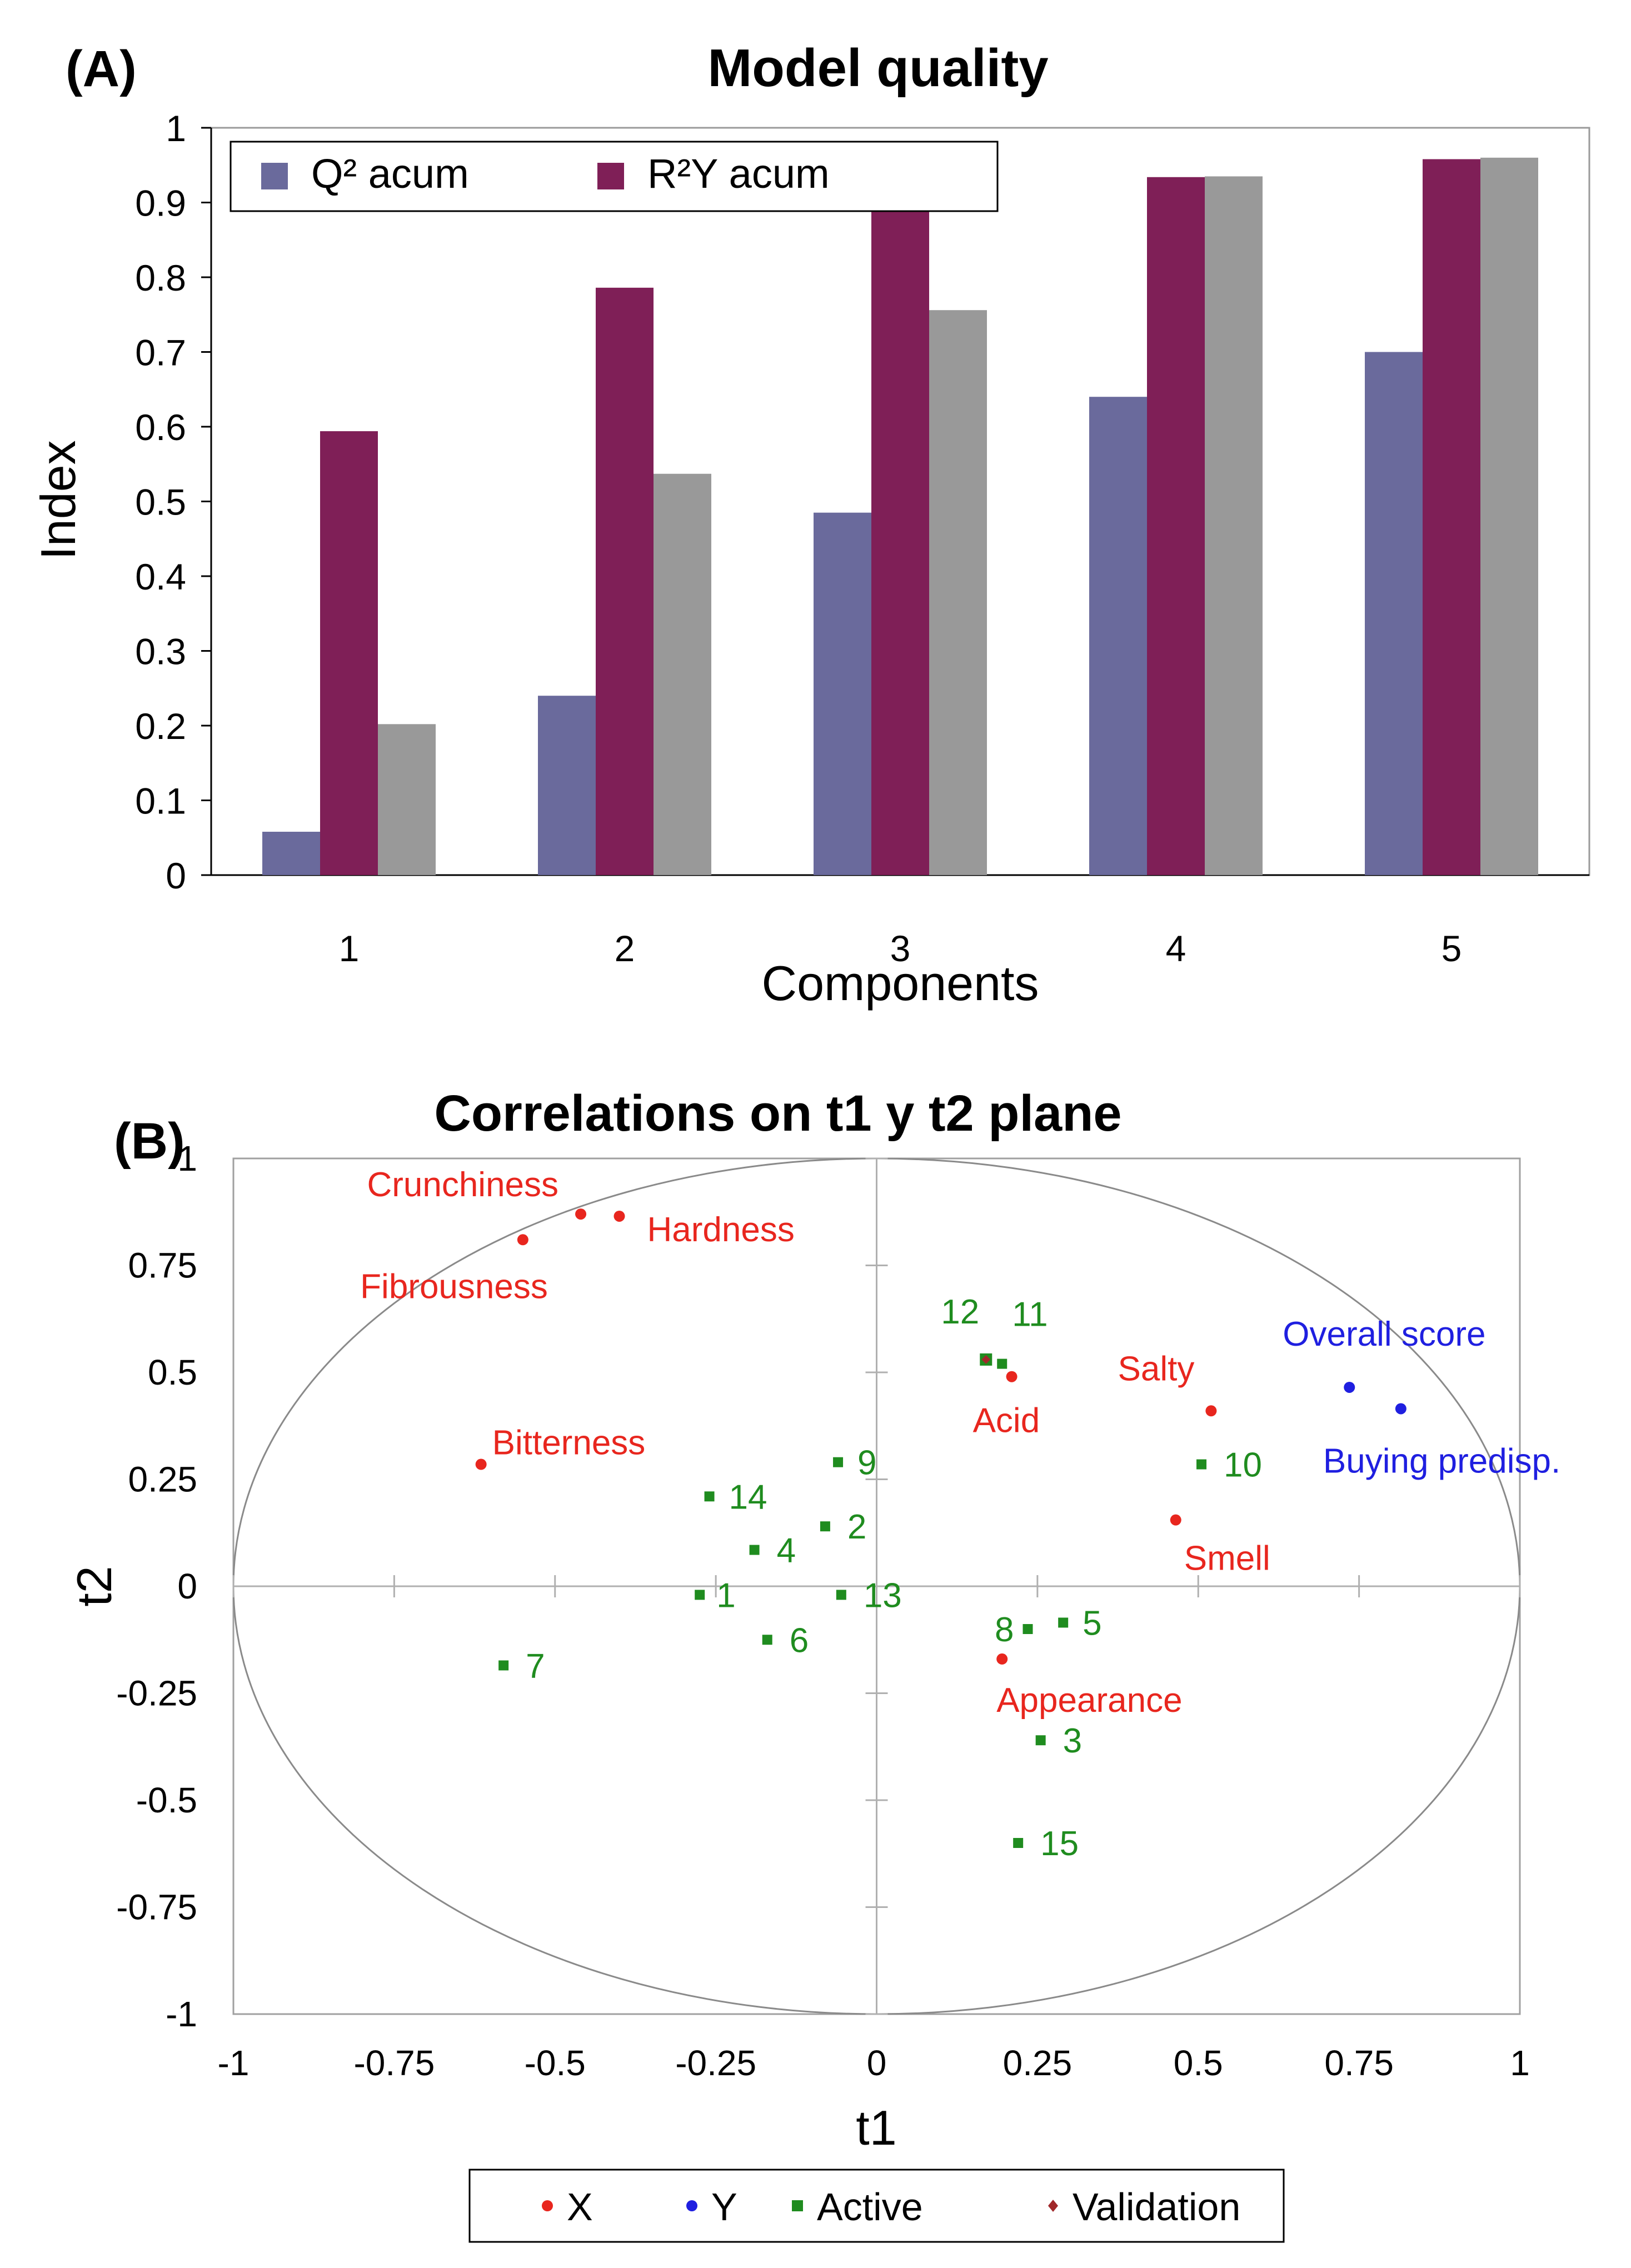  What do you see at coordinates (580, 2207) in the screenshot?
I see `legend-label: X` at bounding box center [580, 2207].